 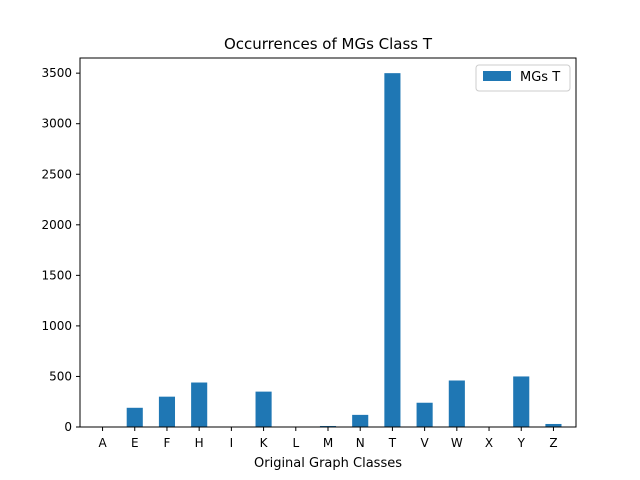 What do you see at coordinates (60, 376) in the screenshot?
I see `y-tick-label: 500` at bounding box center [60, 376].